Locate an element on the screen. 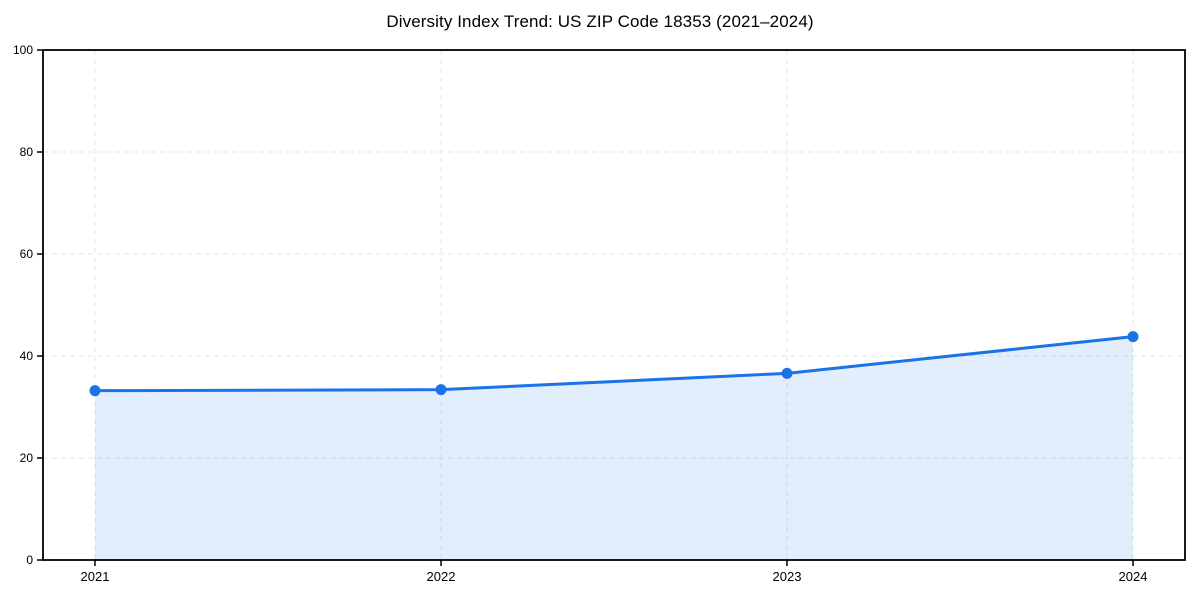 The height and width of the screenshot is (600, 1200). y-tick-label: 0 is located at coordinates (29, 560).